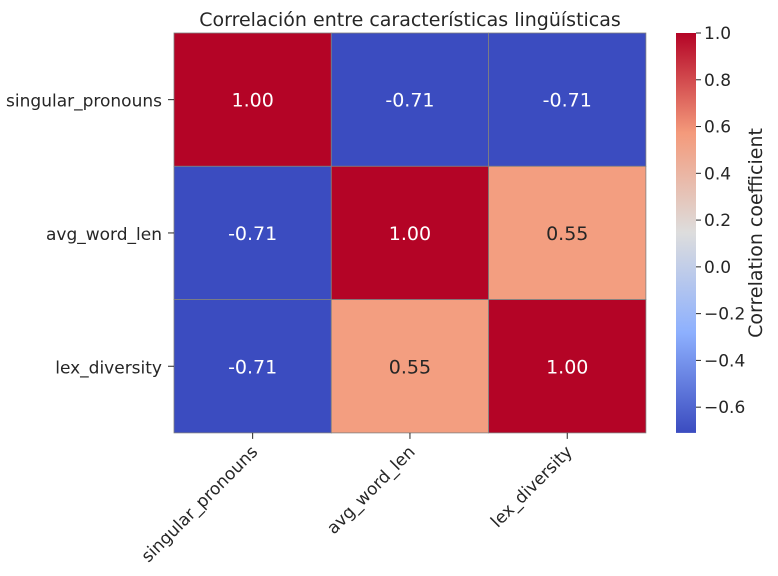 The image size is (778, 576). Describe the element at coordinates (717, 34) in the screenshot. I see `colorbar-tick-label: 1.0` at that location.